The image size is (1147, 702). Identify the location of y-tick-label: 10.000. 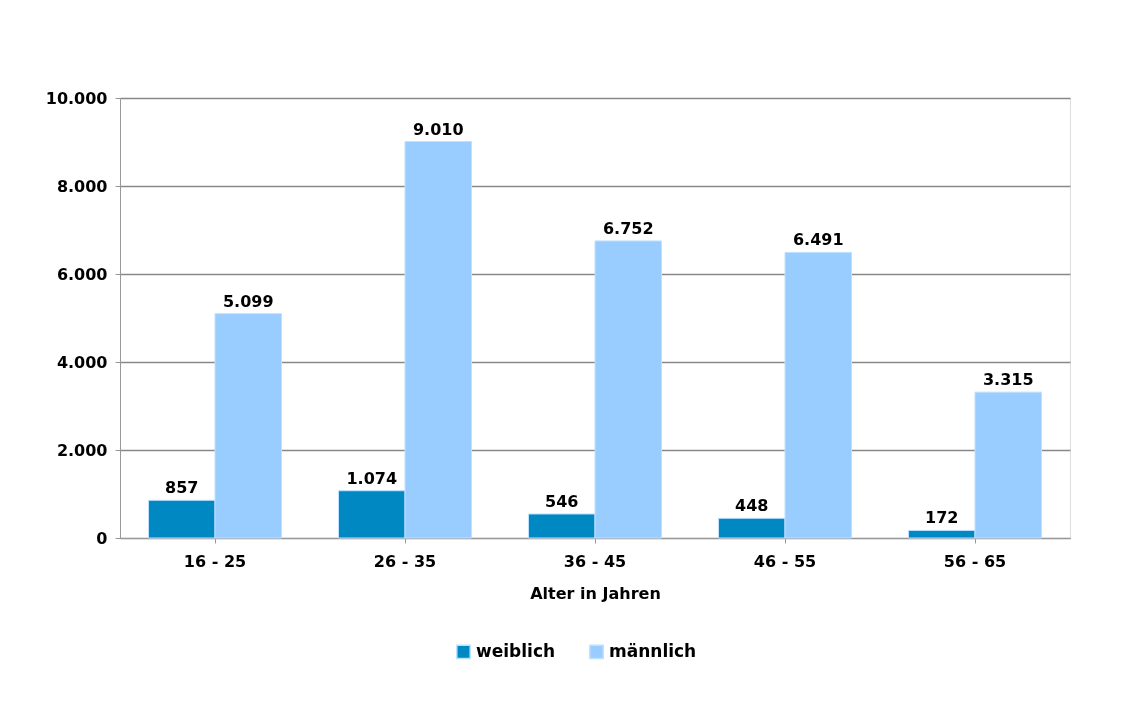
(76, 98).